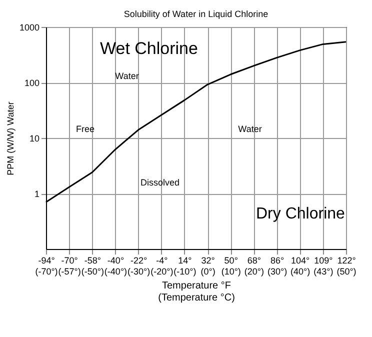 This screenshot has height=337, width=372. Describe the element at coordinates (149, 48) in the screenshot. I see `annotation: Wet Chlorine` at that location.